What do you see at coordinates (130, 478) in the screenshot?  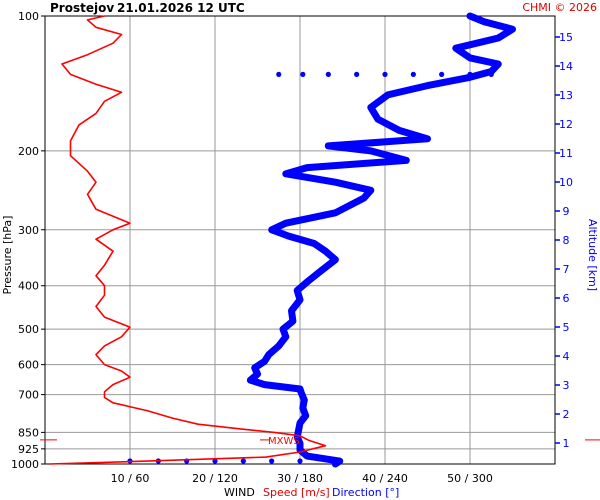 I see `wind-tick-label: 10 / 60` at bounding box center [130, 478].